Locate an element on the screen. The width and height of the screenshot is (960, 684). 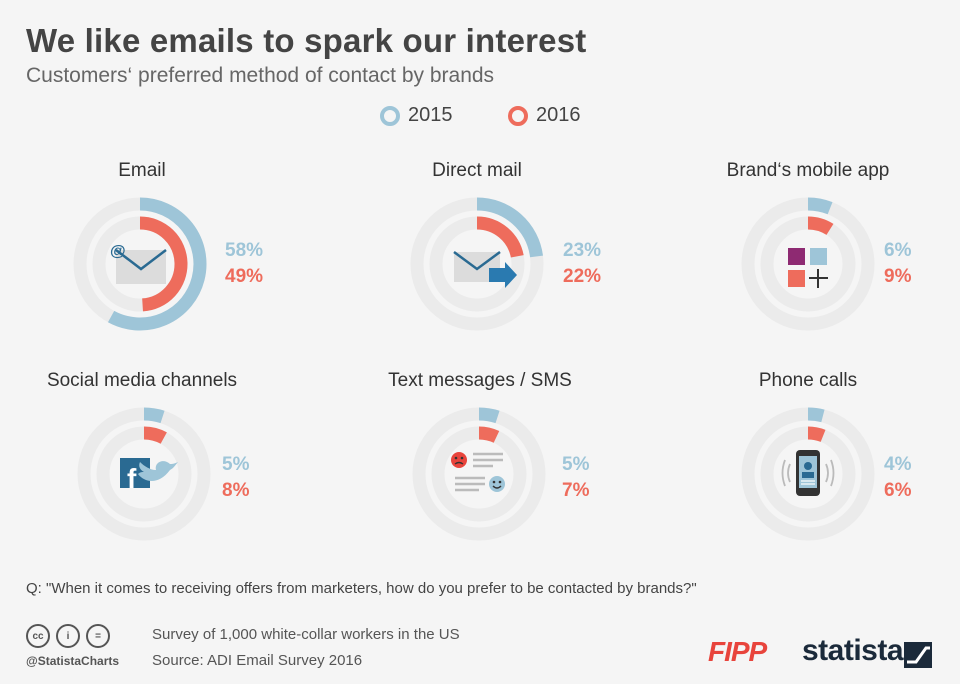
legend-item-2015: 2015 is located at coordinates (416, 115).